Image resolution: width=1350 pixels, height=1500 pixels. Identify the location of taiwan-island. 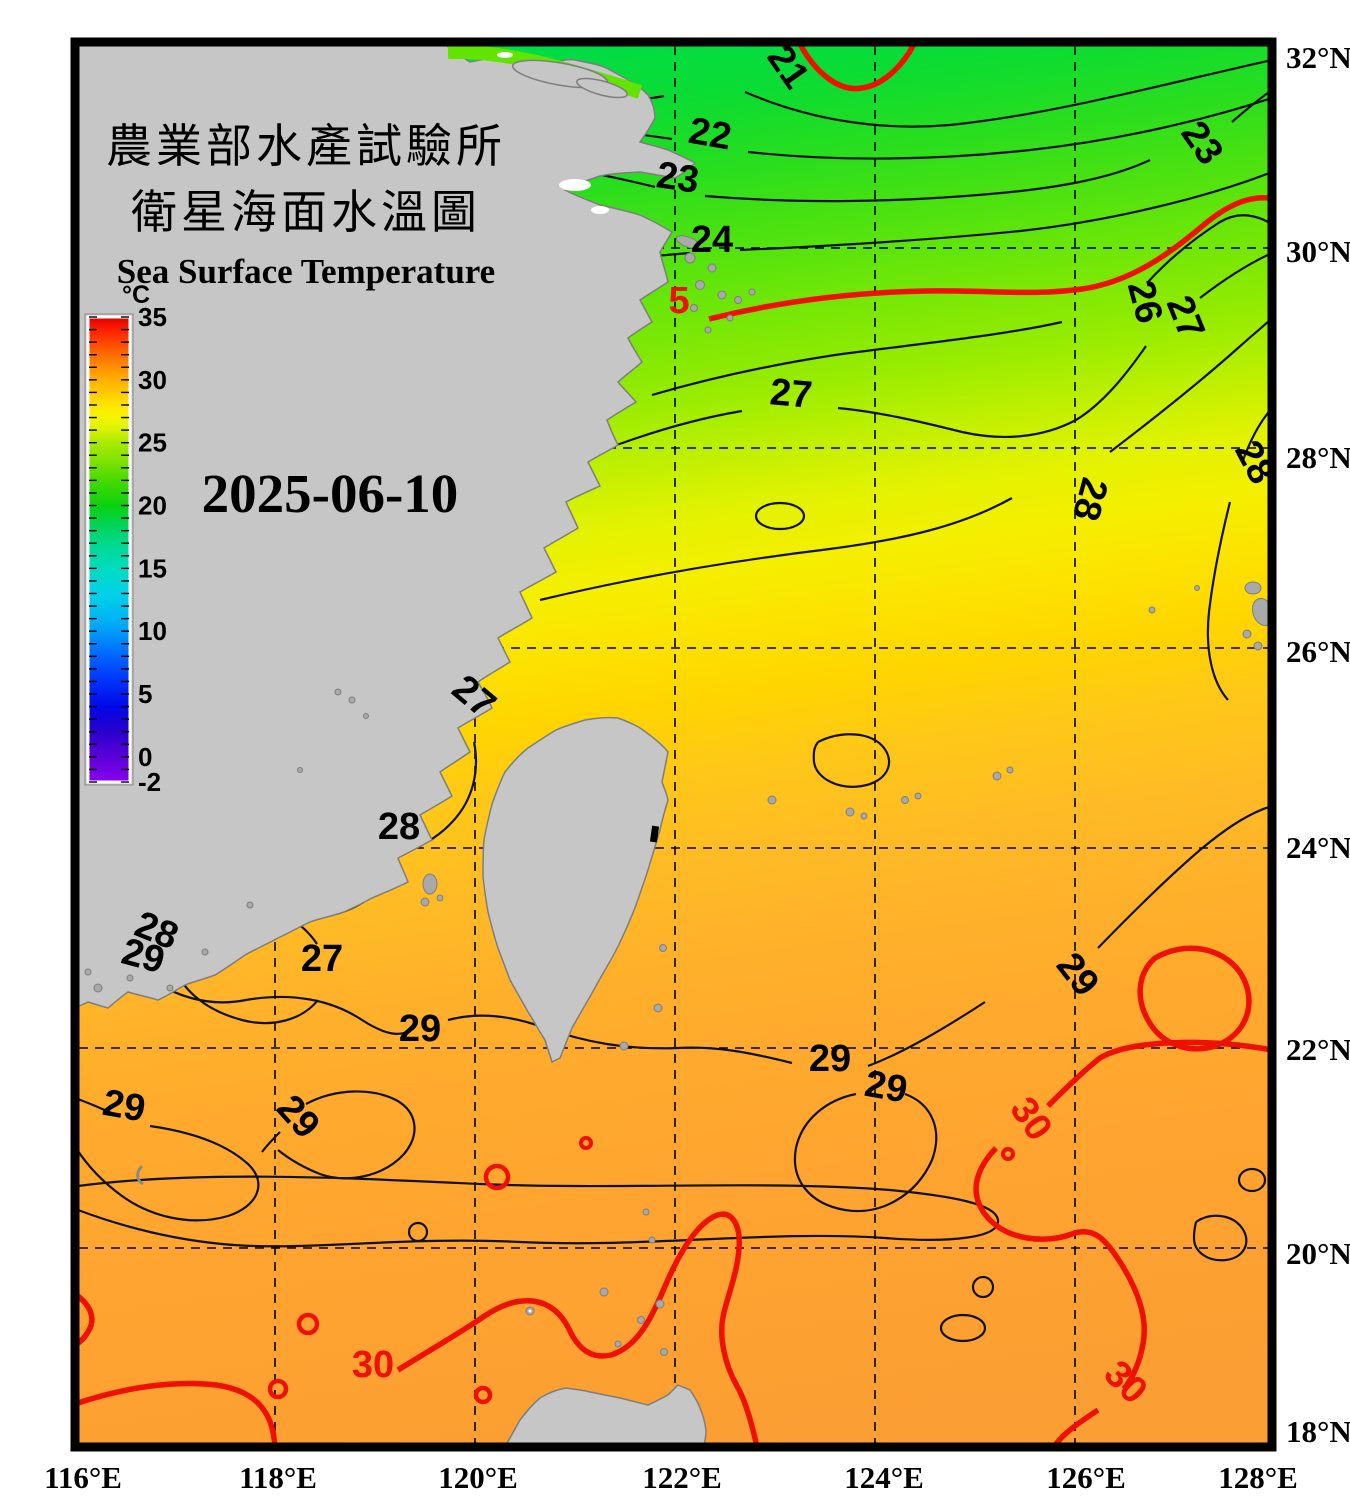
(575, 890).